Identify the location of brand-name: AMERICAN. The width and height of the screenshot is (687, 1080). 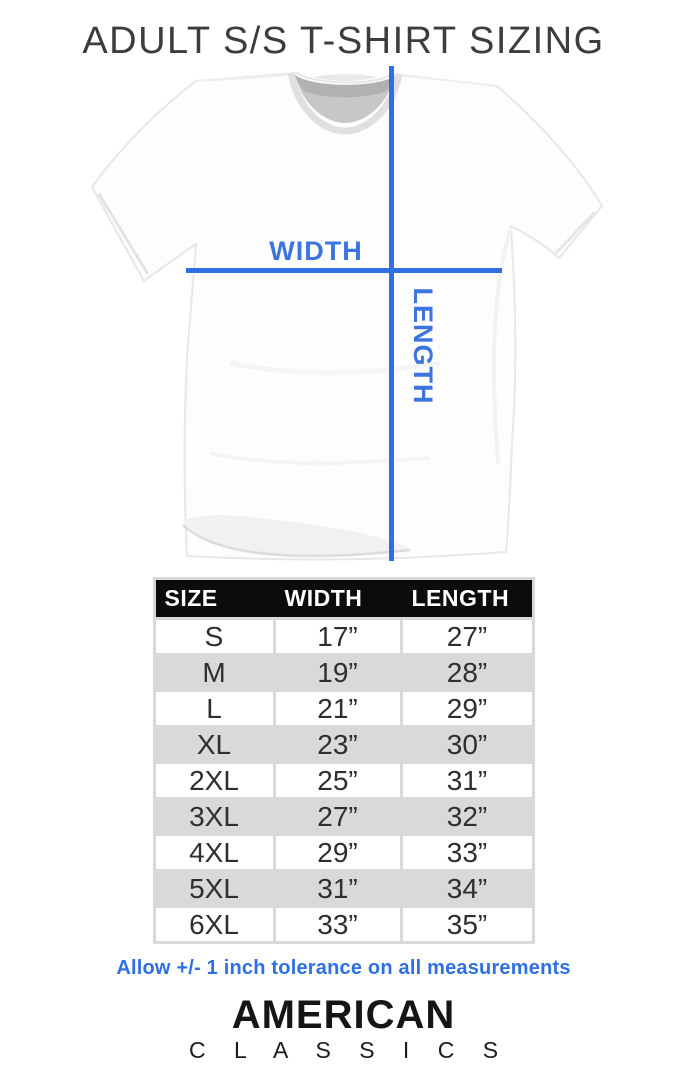
(343, 1015).